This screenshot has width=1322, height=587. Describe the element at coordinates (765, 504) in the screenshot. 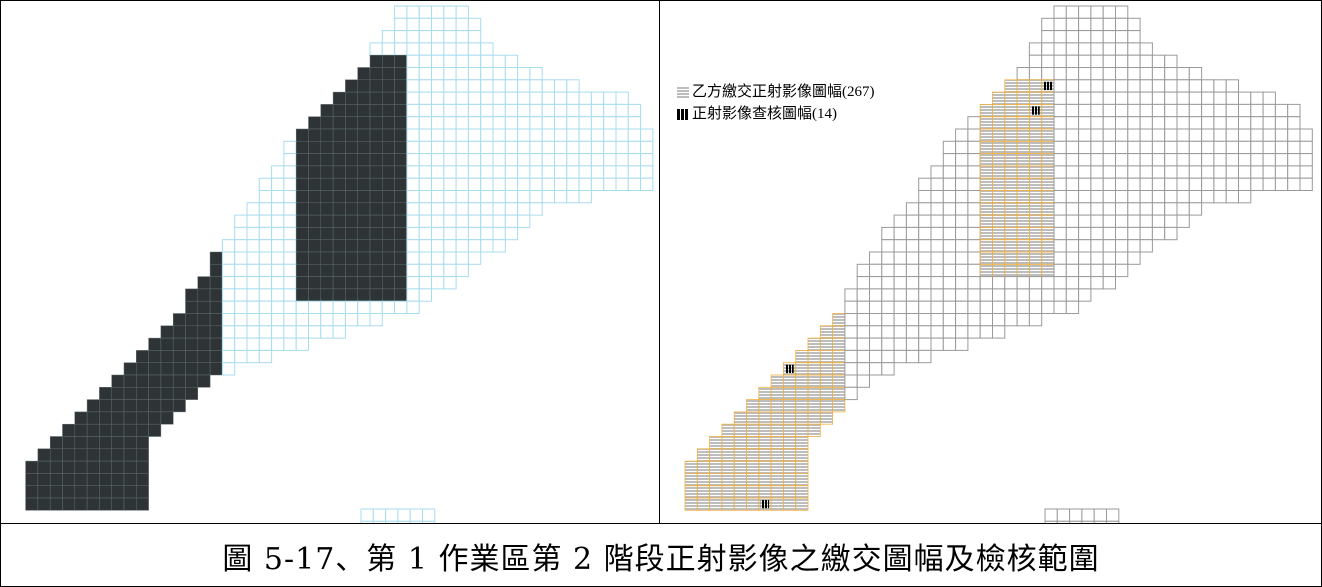

I see `checked-tile` at that location.